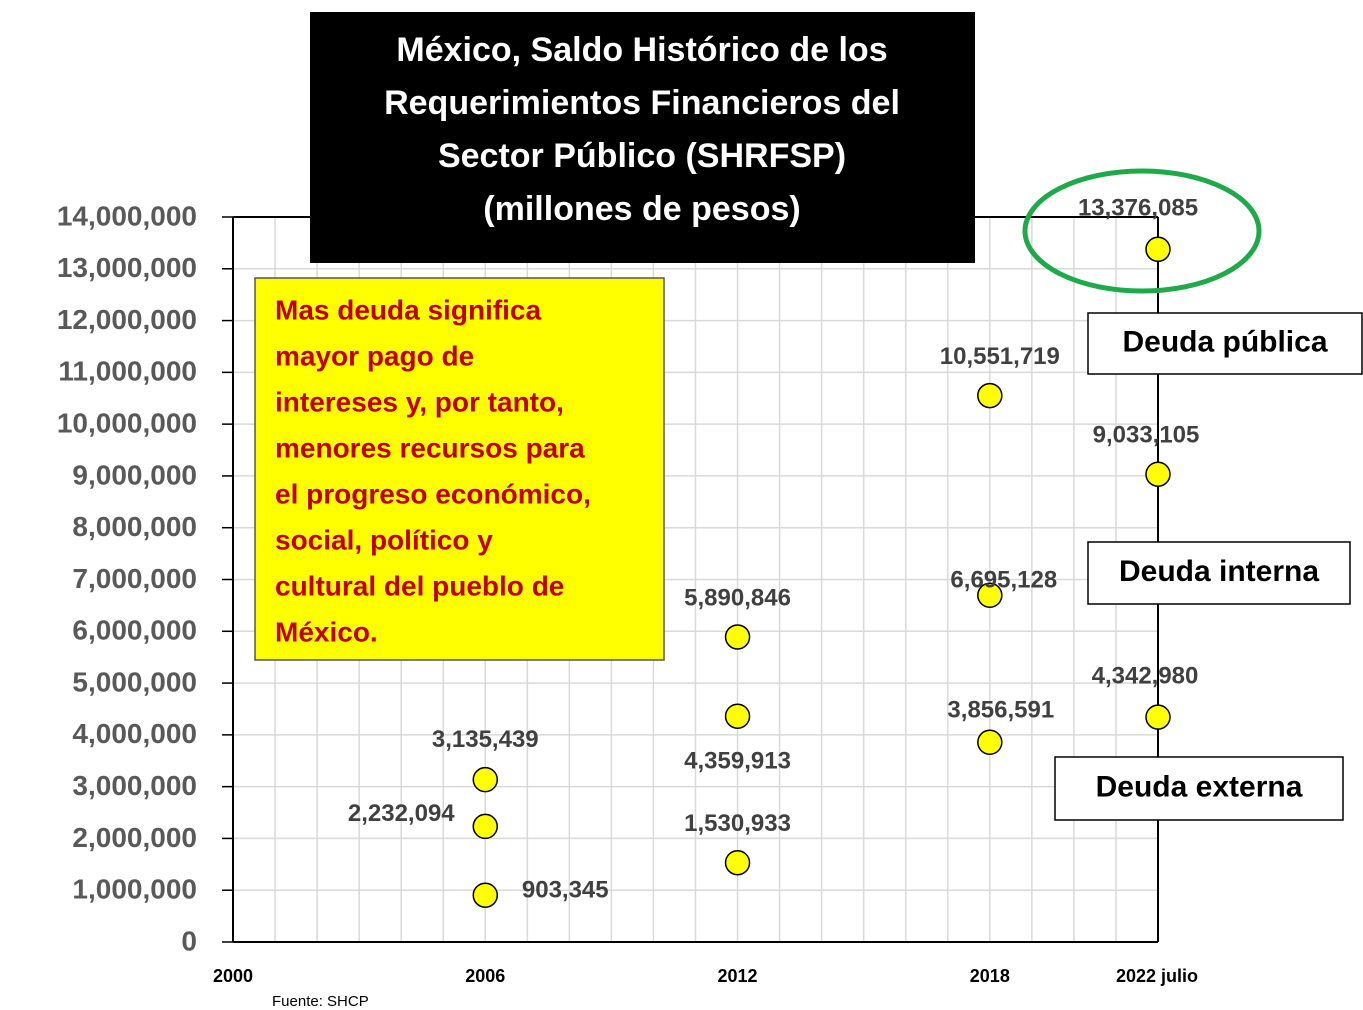  What do you see at coordinates (127, 215) in the screenshot?
I see `y-tick-label: 14,000,000` at bounding box center [127, 215].